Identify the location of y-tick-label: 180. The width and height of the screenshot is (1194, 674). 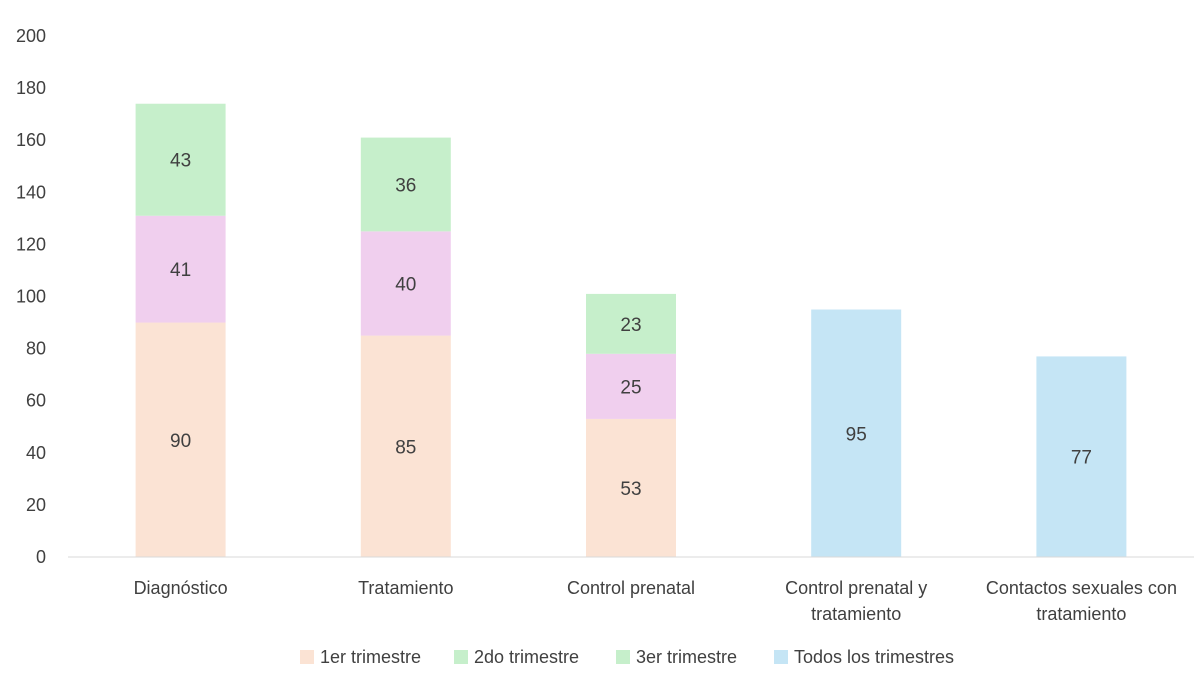
(31, 88).